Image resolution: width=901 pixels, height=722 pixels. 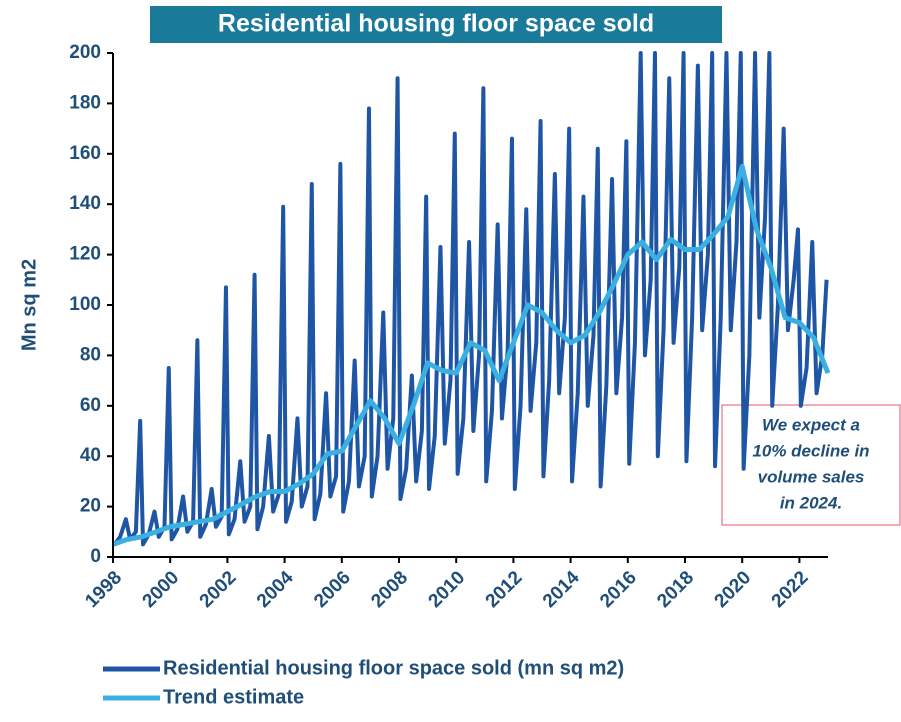 I want to click on annotation-text: We expect a, so click(x=811, y=424).